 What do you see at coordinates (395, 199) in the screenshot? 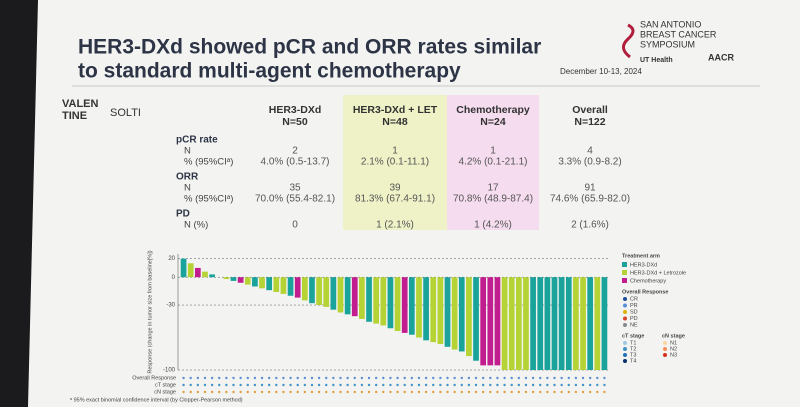
I see `cell: 81.3% (67.4-91.1)` at bounding box center [395, 199].